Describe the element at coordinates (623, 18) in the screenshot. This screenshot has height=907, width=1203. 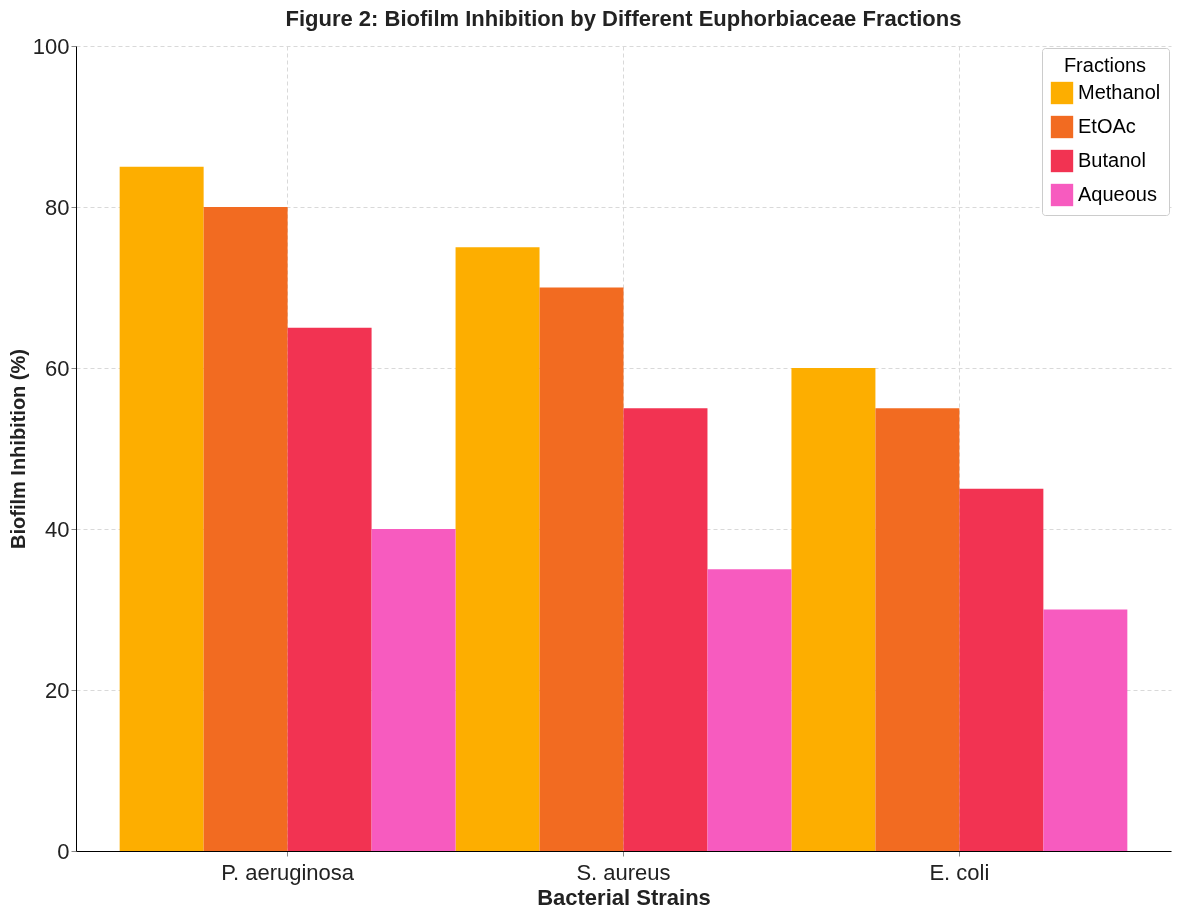
I see `chart-title: Figure 2: Biofilm Inhibition by Different Euphorbiaceae Fractions` at that location.